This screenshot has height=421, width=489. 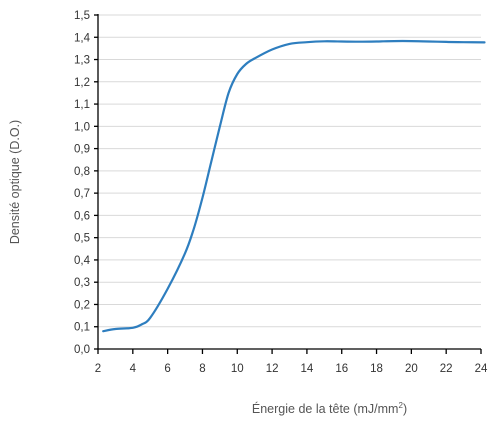 What do you see at coordinates (341, 369) in the screenshot?
I see `x-tick-label: 16` at bounding box center [341, 369].